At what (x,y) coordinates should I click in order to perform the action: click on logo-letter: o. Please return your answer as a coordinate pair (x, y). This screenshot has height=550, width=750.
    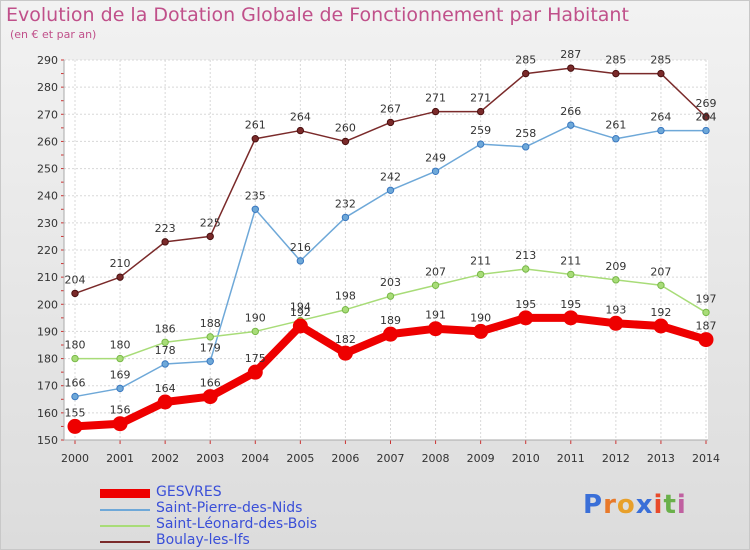
    Looking at the image, I should click on (626, 505).